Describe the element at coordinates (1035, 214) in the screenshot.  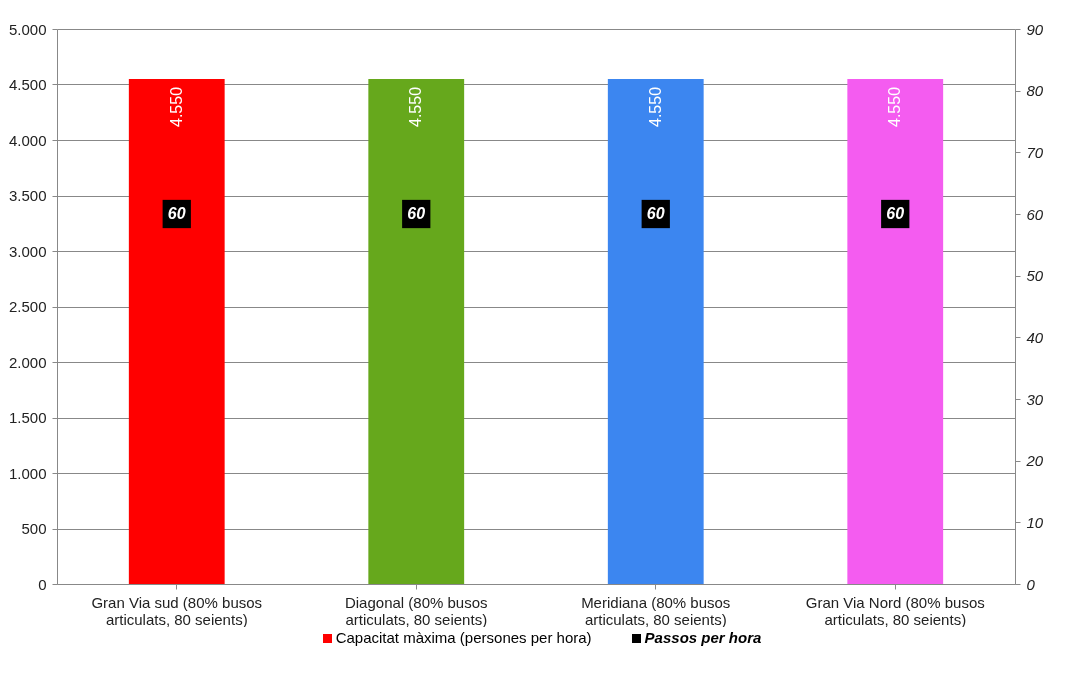
I see `y2-tick-label: 60` at that location.